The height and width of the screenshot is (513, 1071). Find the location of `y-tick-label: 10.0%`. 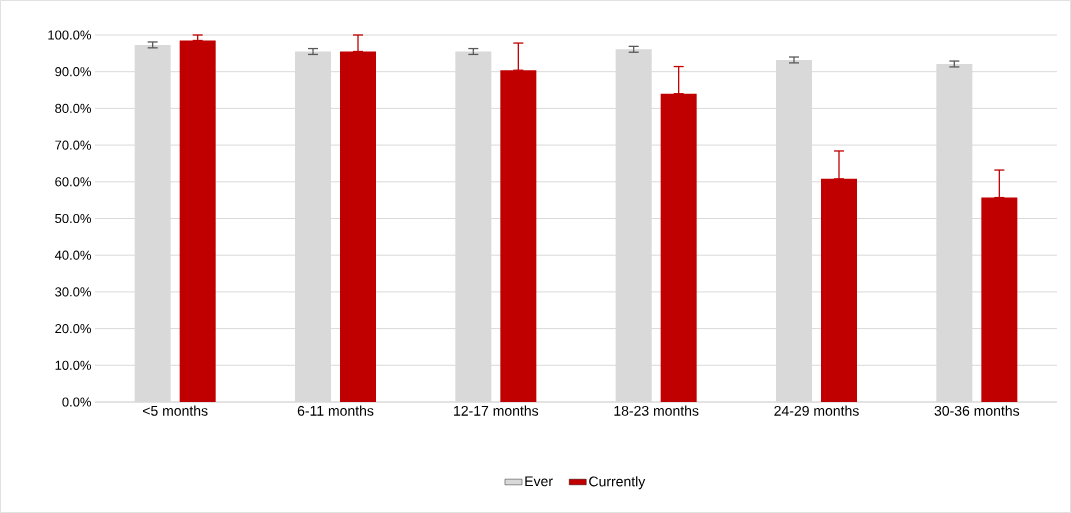

y-tick-label: 10.0% is located at coordinates (73, 365).